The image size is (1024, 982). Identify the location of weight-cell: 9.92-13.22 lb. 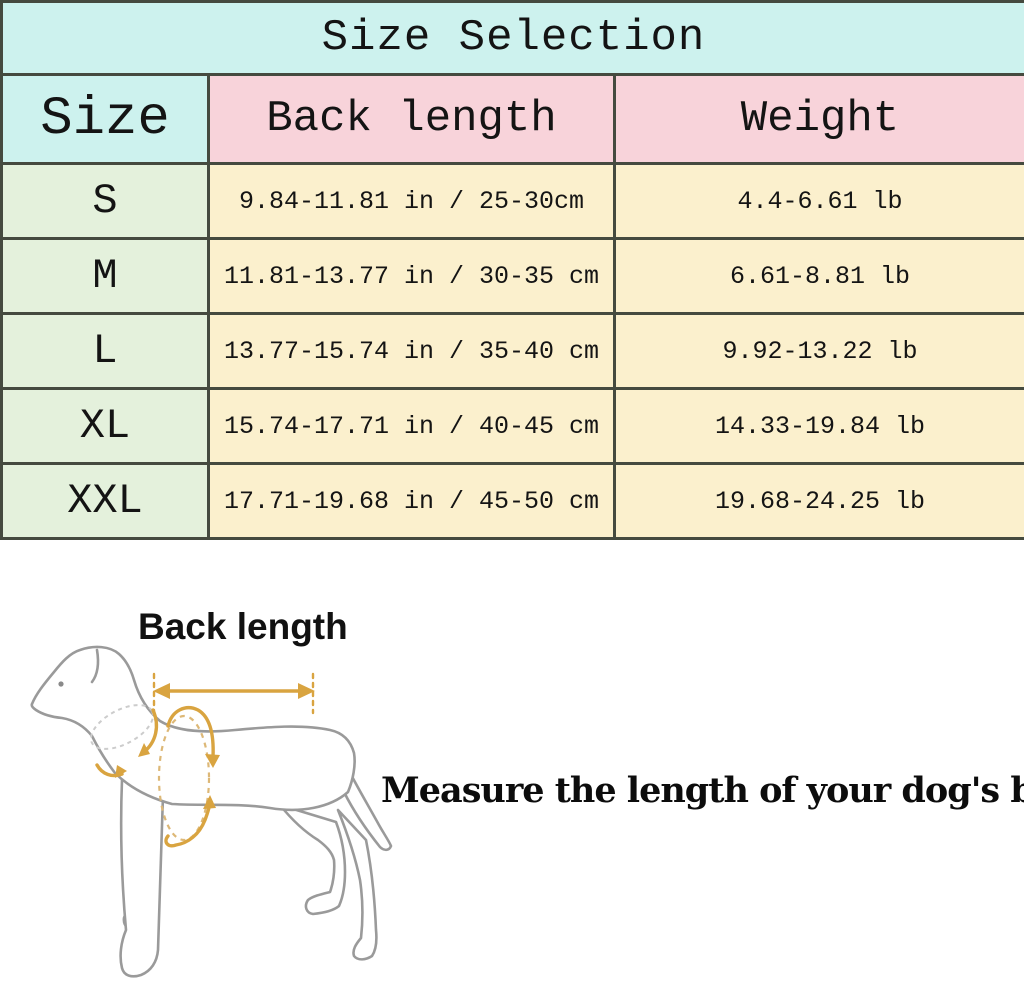
(818, 351).